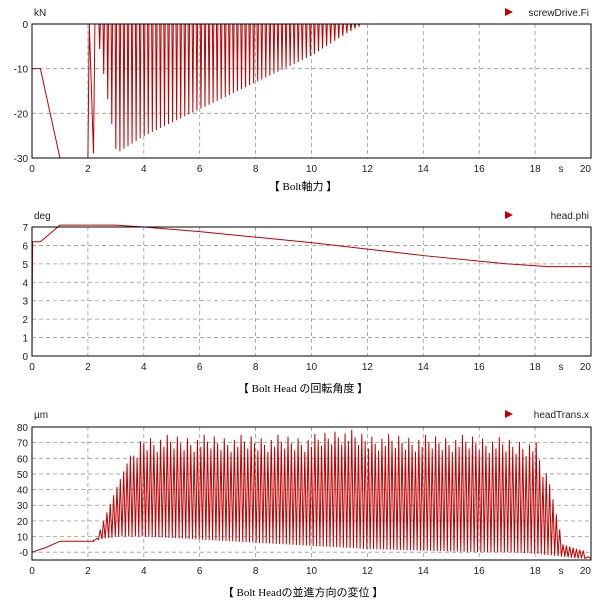  I want to click on chart-caption: 【 Bolt Headの並進方向の変位 】, so click(303, 592).